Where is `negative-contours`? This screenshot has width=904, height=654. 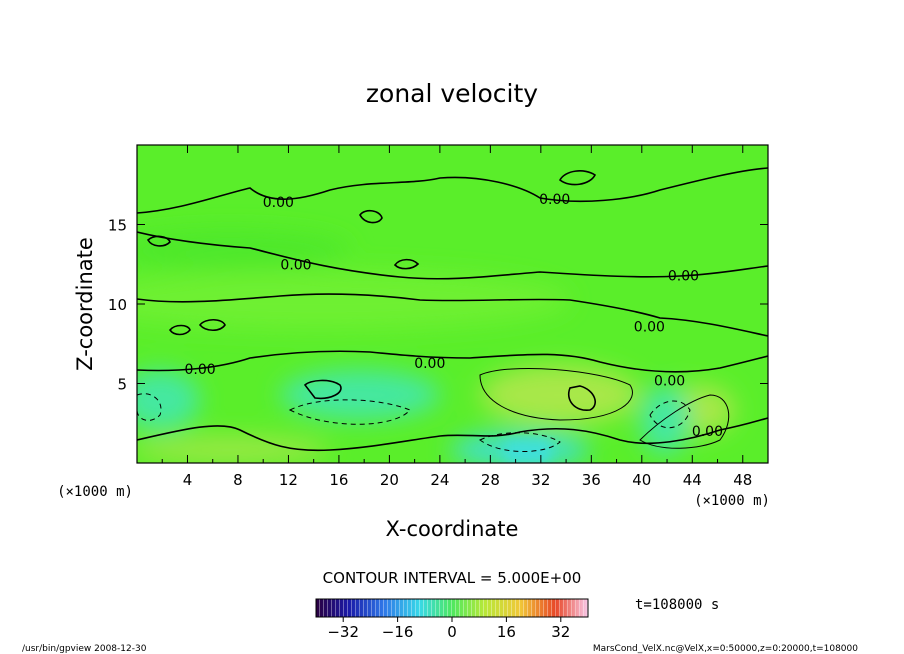
negative-contours is located at coordinates (414, 422).